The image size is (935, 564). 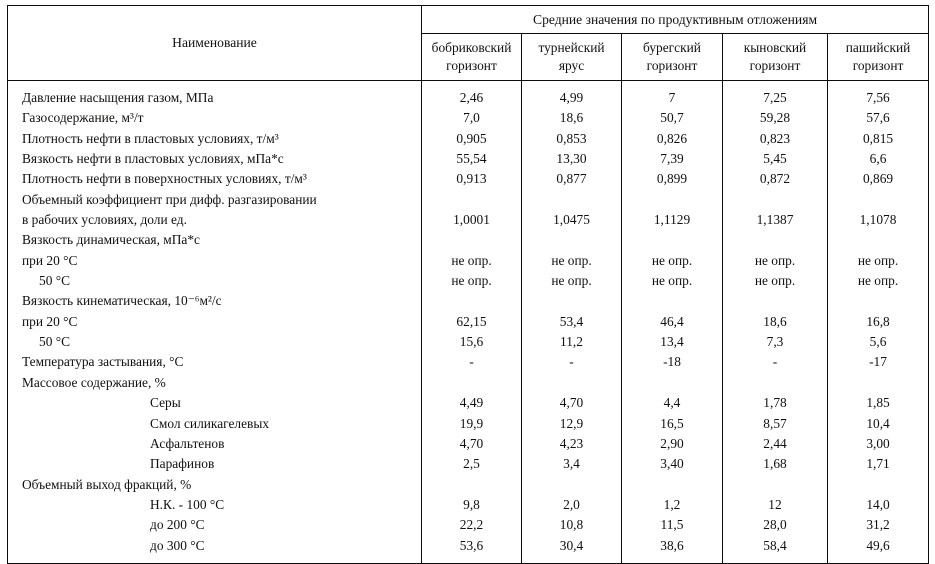 What do you see at coordinates (571, 118) in the screenshot?
I see `data-value: 18,6` at bounding box center [571, 118].